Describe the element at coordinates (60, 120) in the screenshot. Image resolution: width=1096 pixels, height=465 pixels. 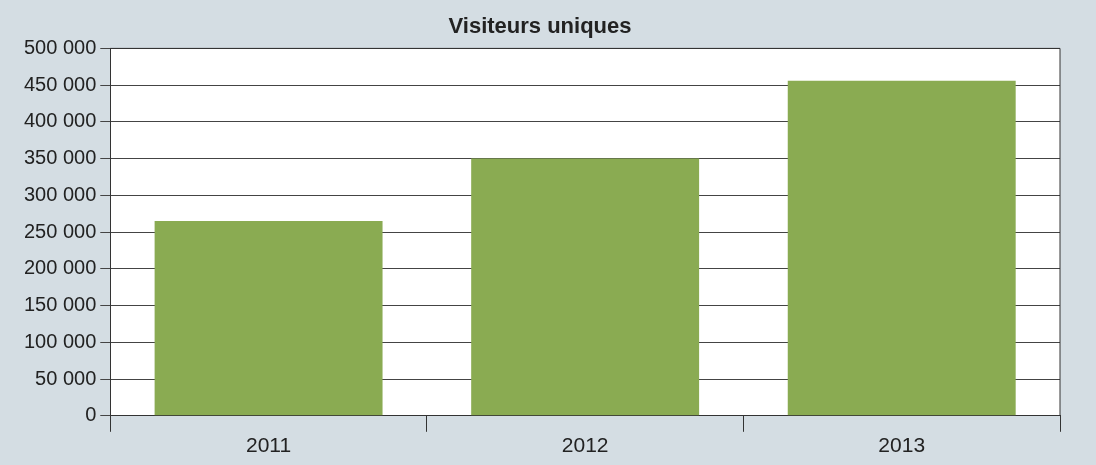
I see `y-tick-label: 400 000` at that location.